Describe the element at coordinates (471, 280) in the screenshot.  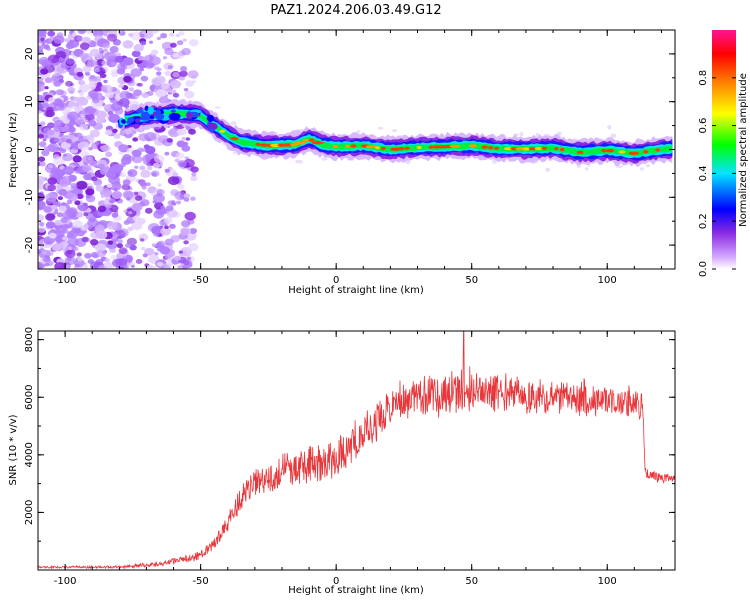
I see `x-tick-label: 50` at that location.